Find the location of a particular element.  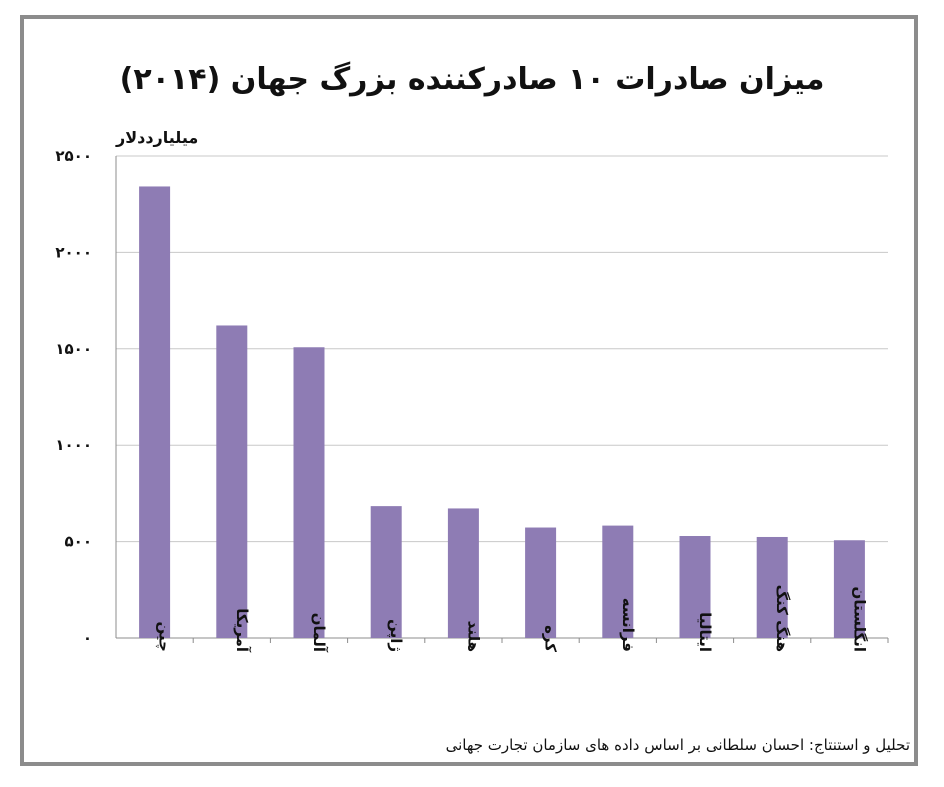

y-axis-unit-label: میلیارددلار is located at coordinates (157, 137).